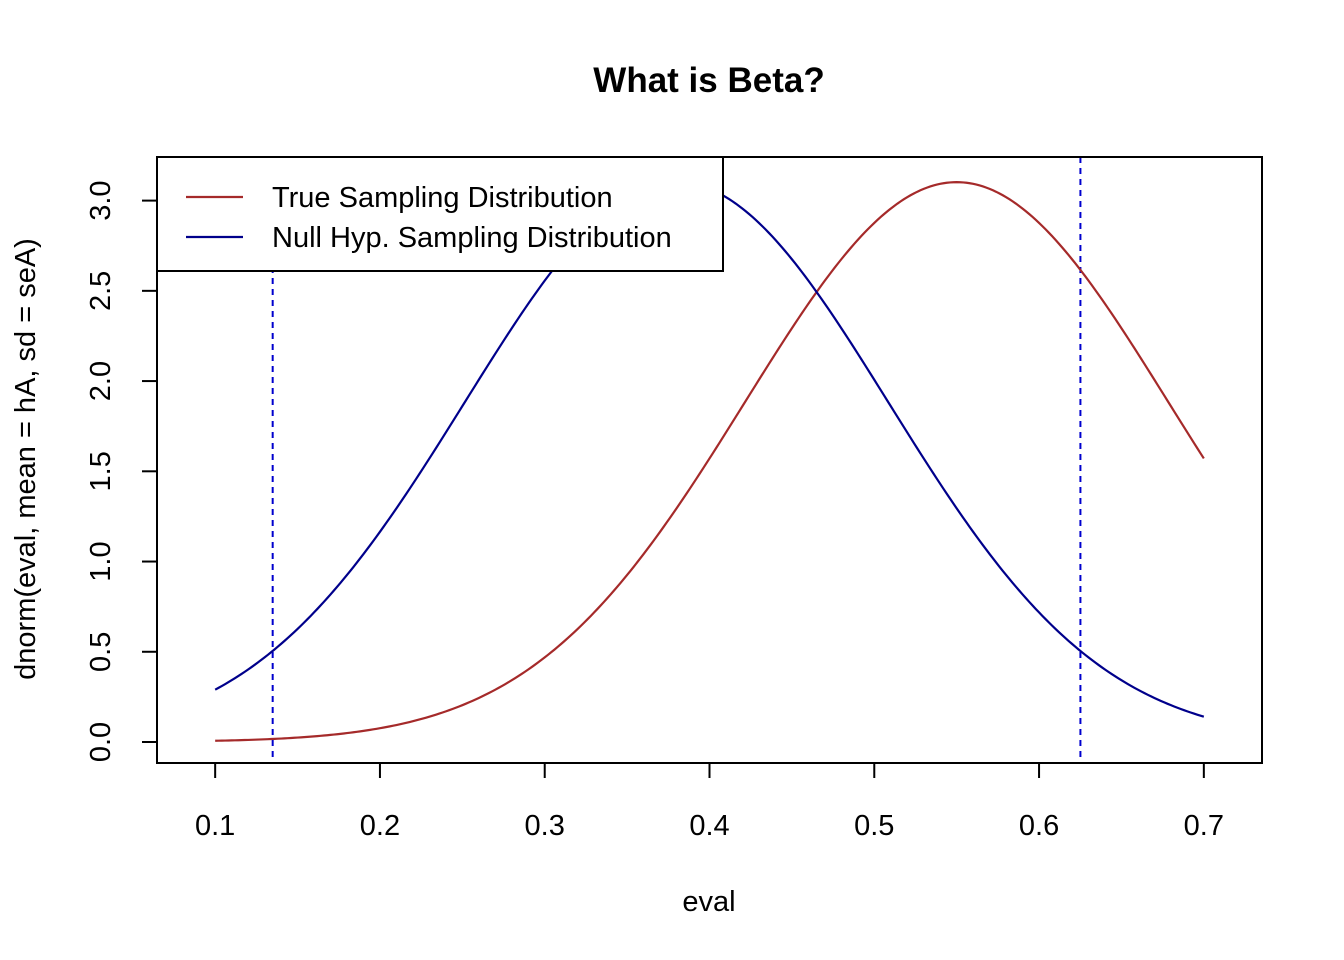 Image resolution: width=1344 pixels, height=960 pixels. Describe the element at coordinates (101, 652) in the screenshot. I see `y-tick-label: 0.5` at that location.